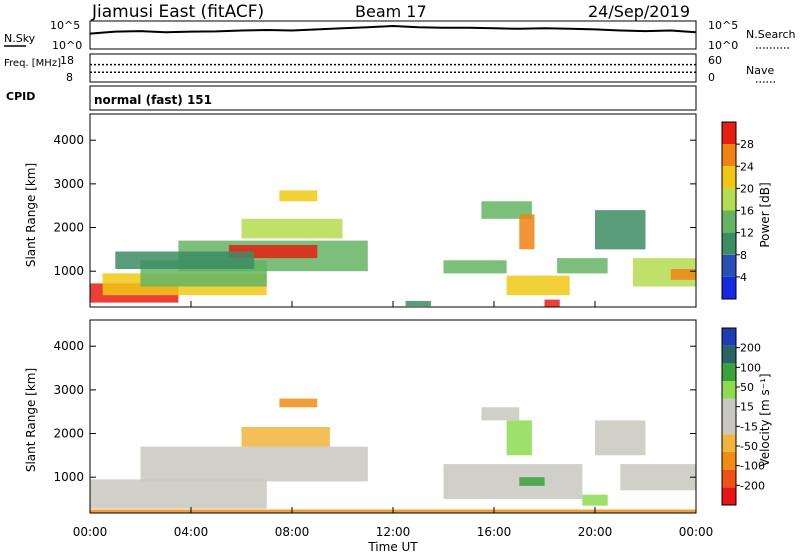 The height and width of the screenshot is (554, 800). What do you see at coordinates (393, 29) in the screenshot?
I see `noise-sky-line` at bounding box center [393, 29].